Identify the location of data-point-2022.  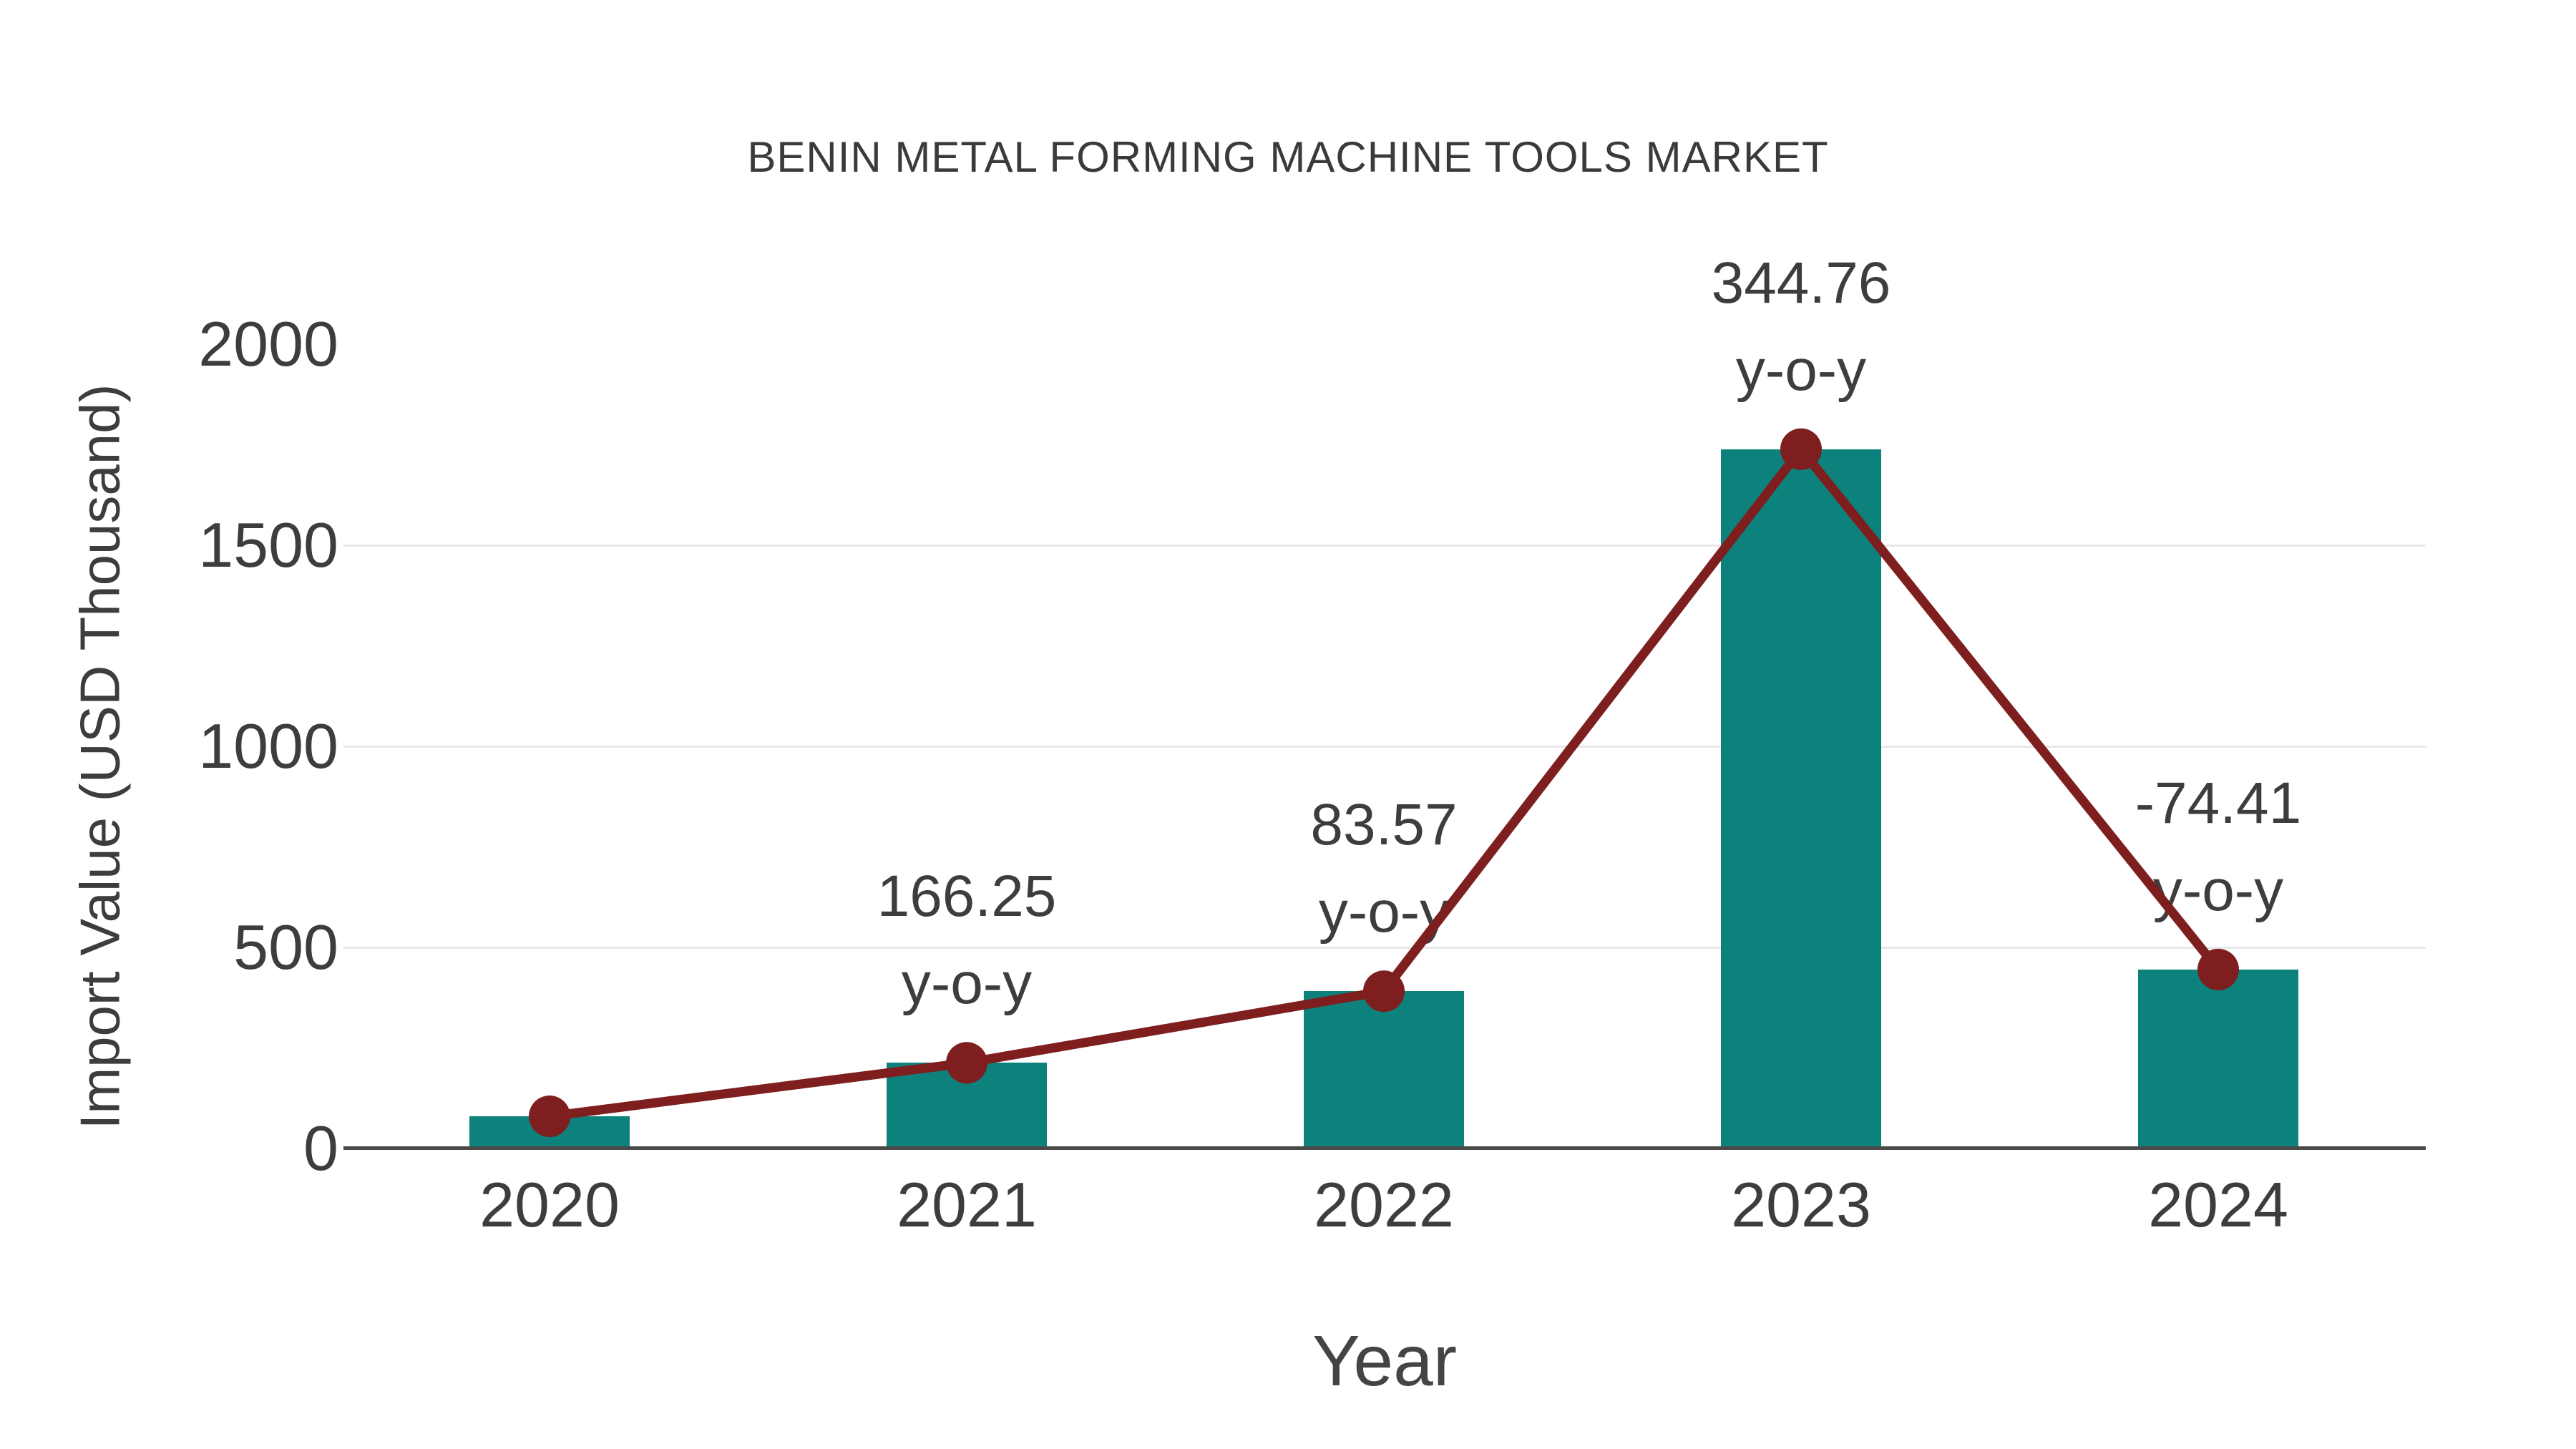
(1384, 991).